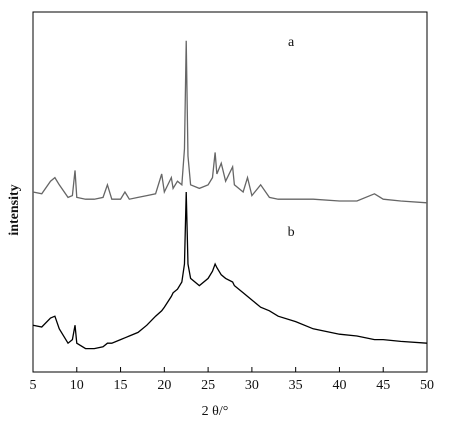 The image size is (450, 428). Describe the element at coordinates (164, 385) in the screenshot. I see `x-tick-label: 20` at that location.